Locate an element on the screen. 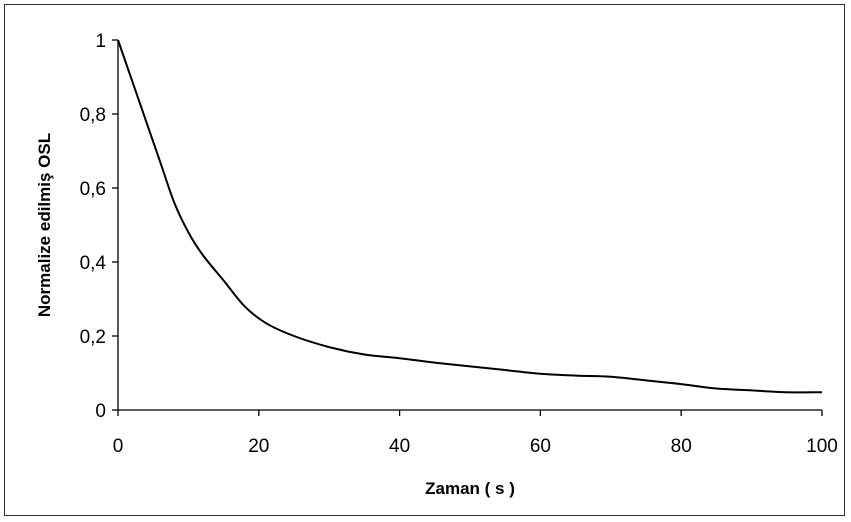 The image size is (851, 522). x-tick-label: 100 is located at coordinates (822, 446).